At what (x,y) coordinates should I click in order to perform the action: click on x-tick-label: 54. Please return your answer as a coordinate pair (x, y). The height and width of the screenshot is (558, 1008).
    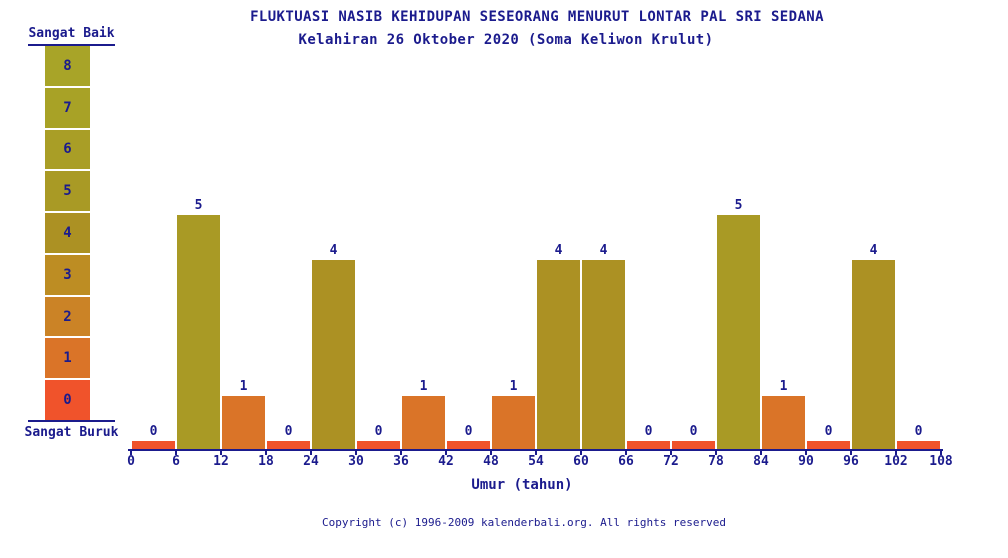
    Looking at the image, I should click on (536, 461).